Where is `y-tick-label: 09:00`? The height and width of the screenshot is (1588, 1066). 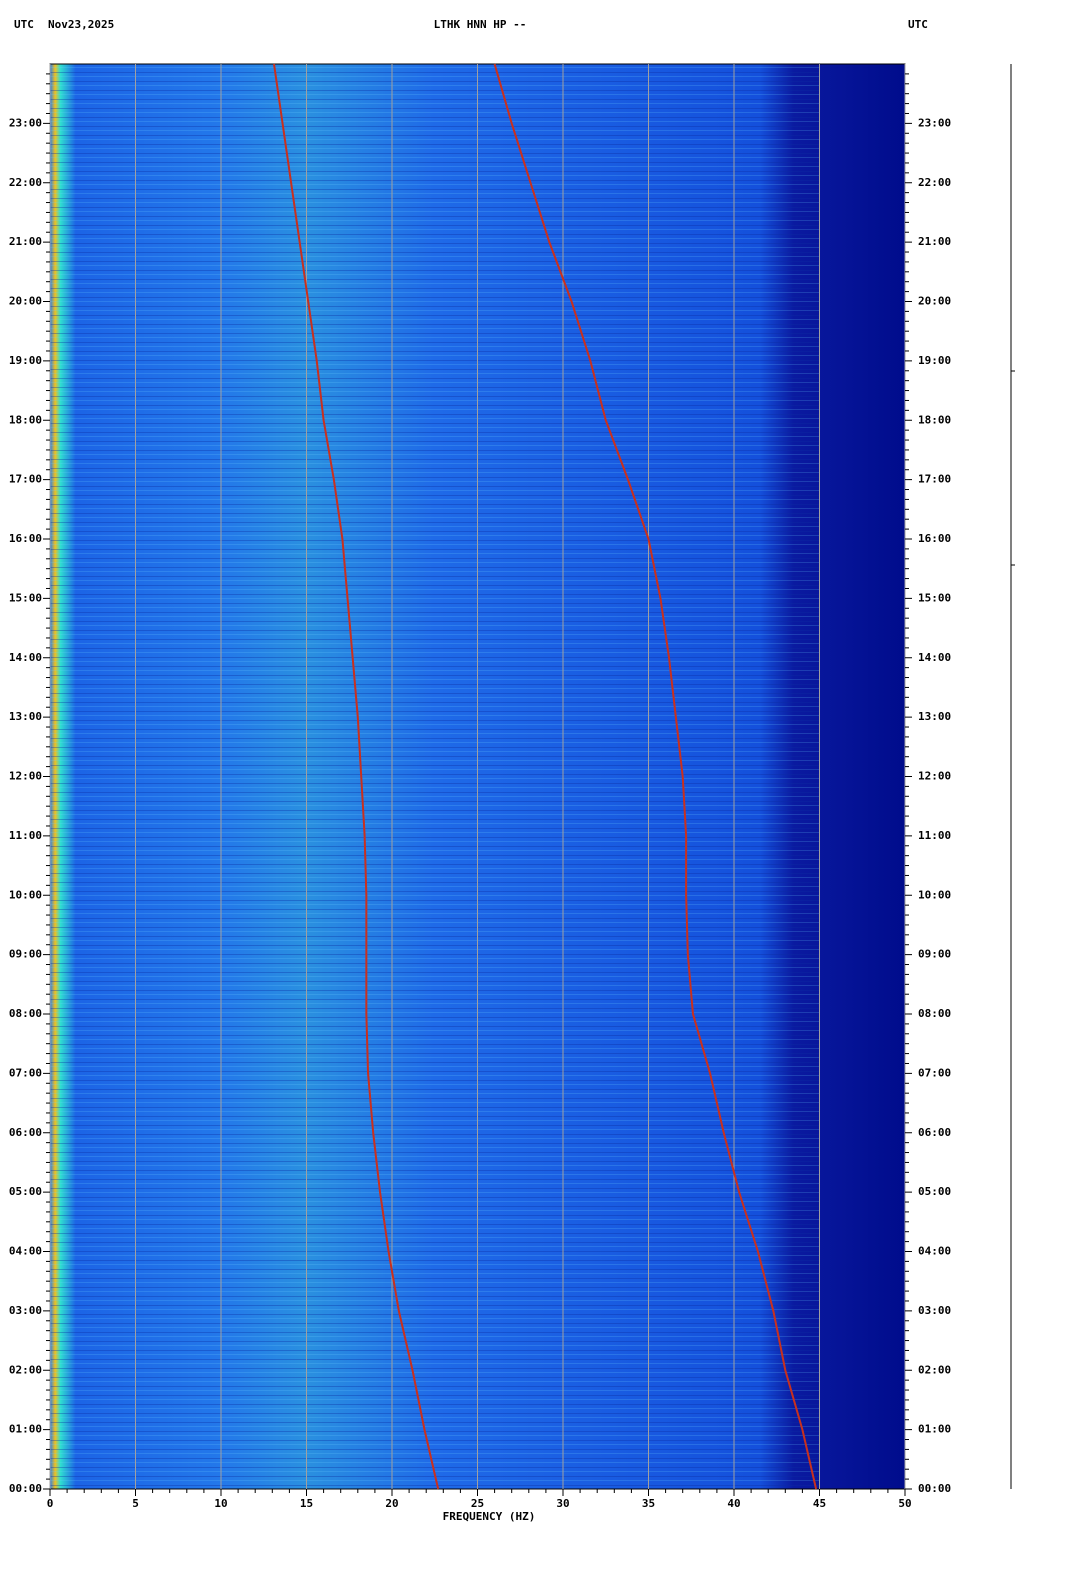
y-tick-label: 09:00 is located at coordinates (25, 954).